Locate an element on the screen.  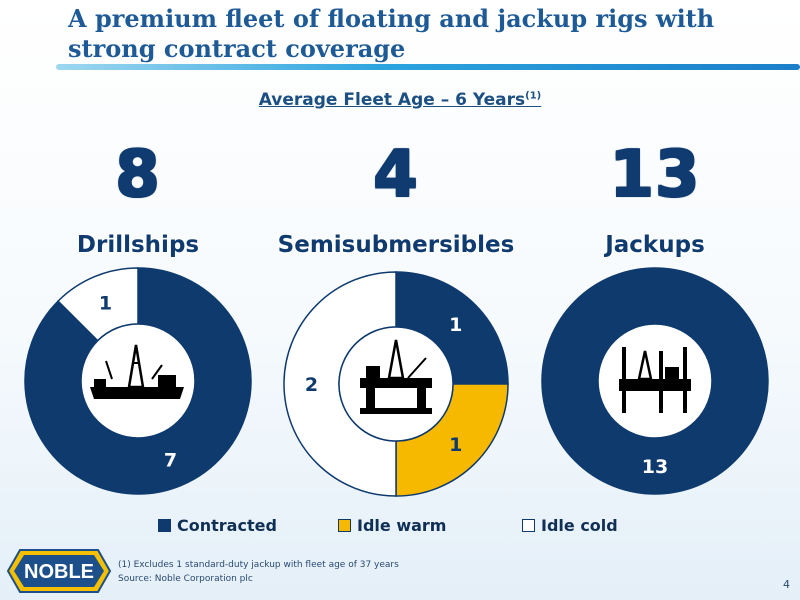
legend-label-contracted: Contracted is located at coordinates (227, 525).